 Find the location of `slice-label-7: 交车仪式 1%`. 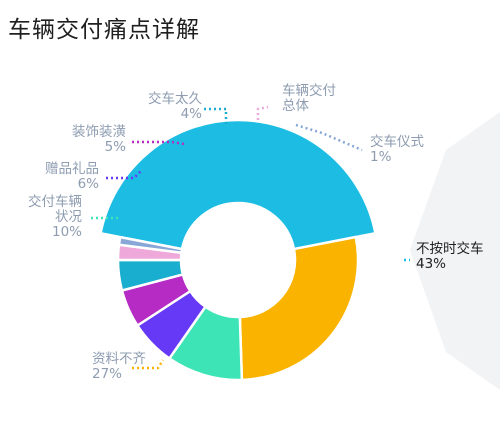

slice-label-7: 交车仪式 1% is located at coordinates (397, 149).